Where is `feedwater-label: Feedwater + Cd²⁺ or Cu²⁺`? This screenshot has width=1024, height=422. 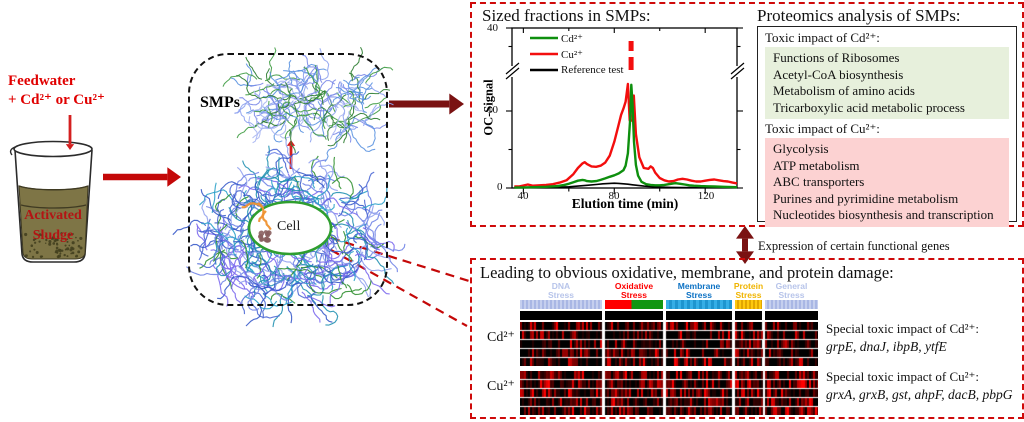 feedwater-label: Feedwater + Cd²⁺ or Cu²⁺ is located at coordinates (56, 91).